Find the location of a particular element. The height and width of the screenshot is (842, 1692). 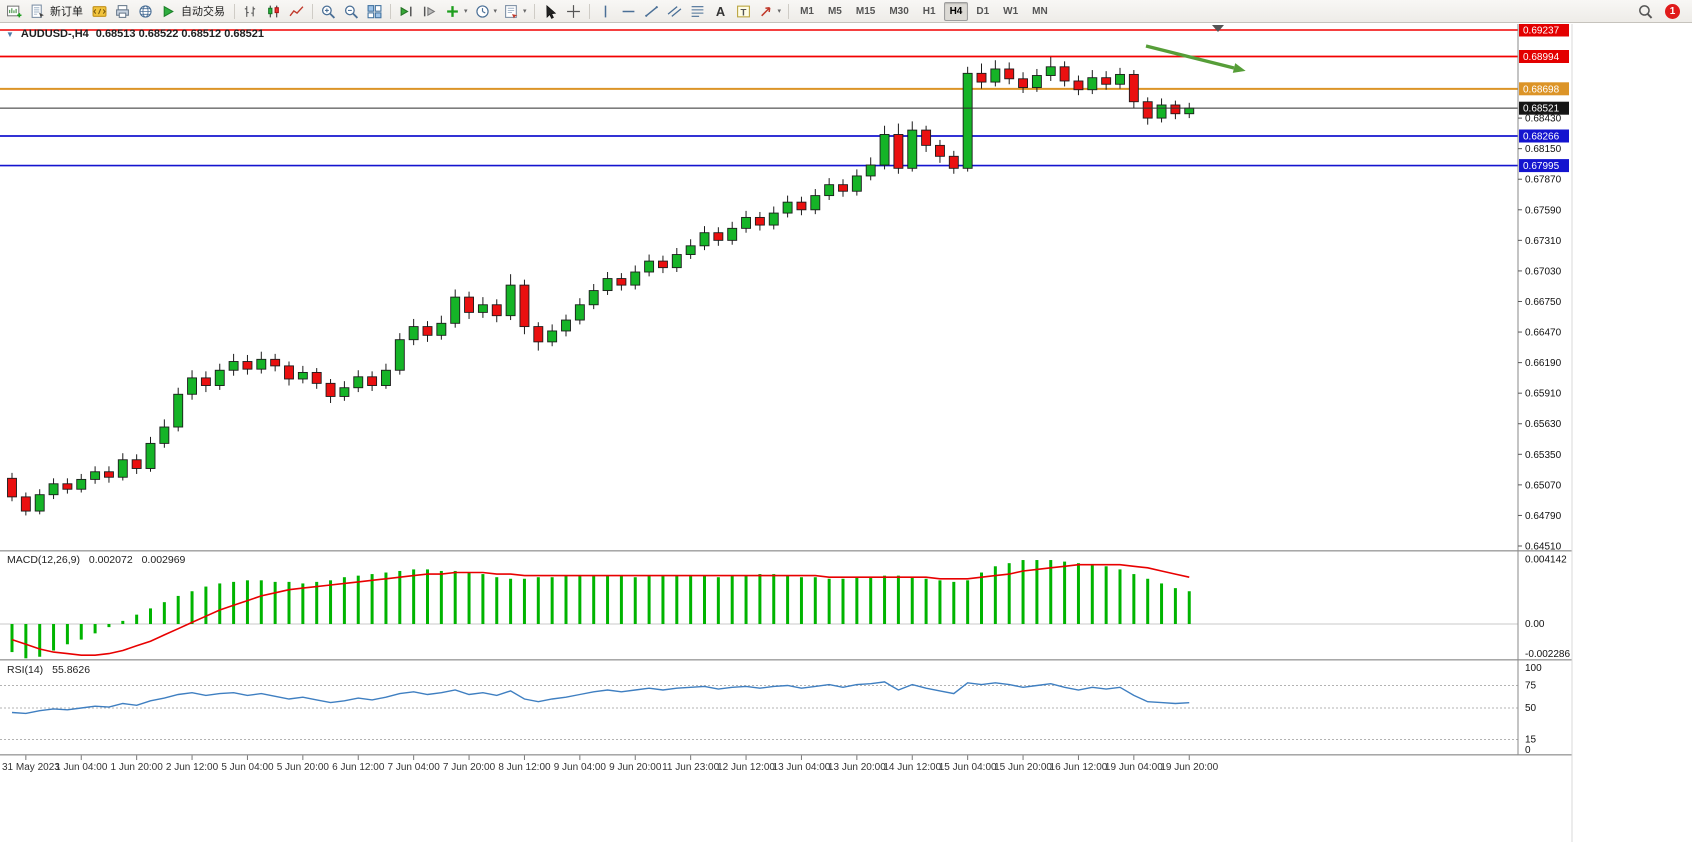

auto-scroll-button is located at coordinates (406, 11).